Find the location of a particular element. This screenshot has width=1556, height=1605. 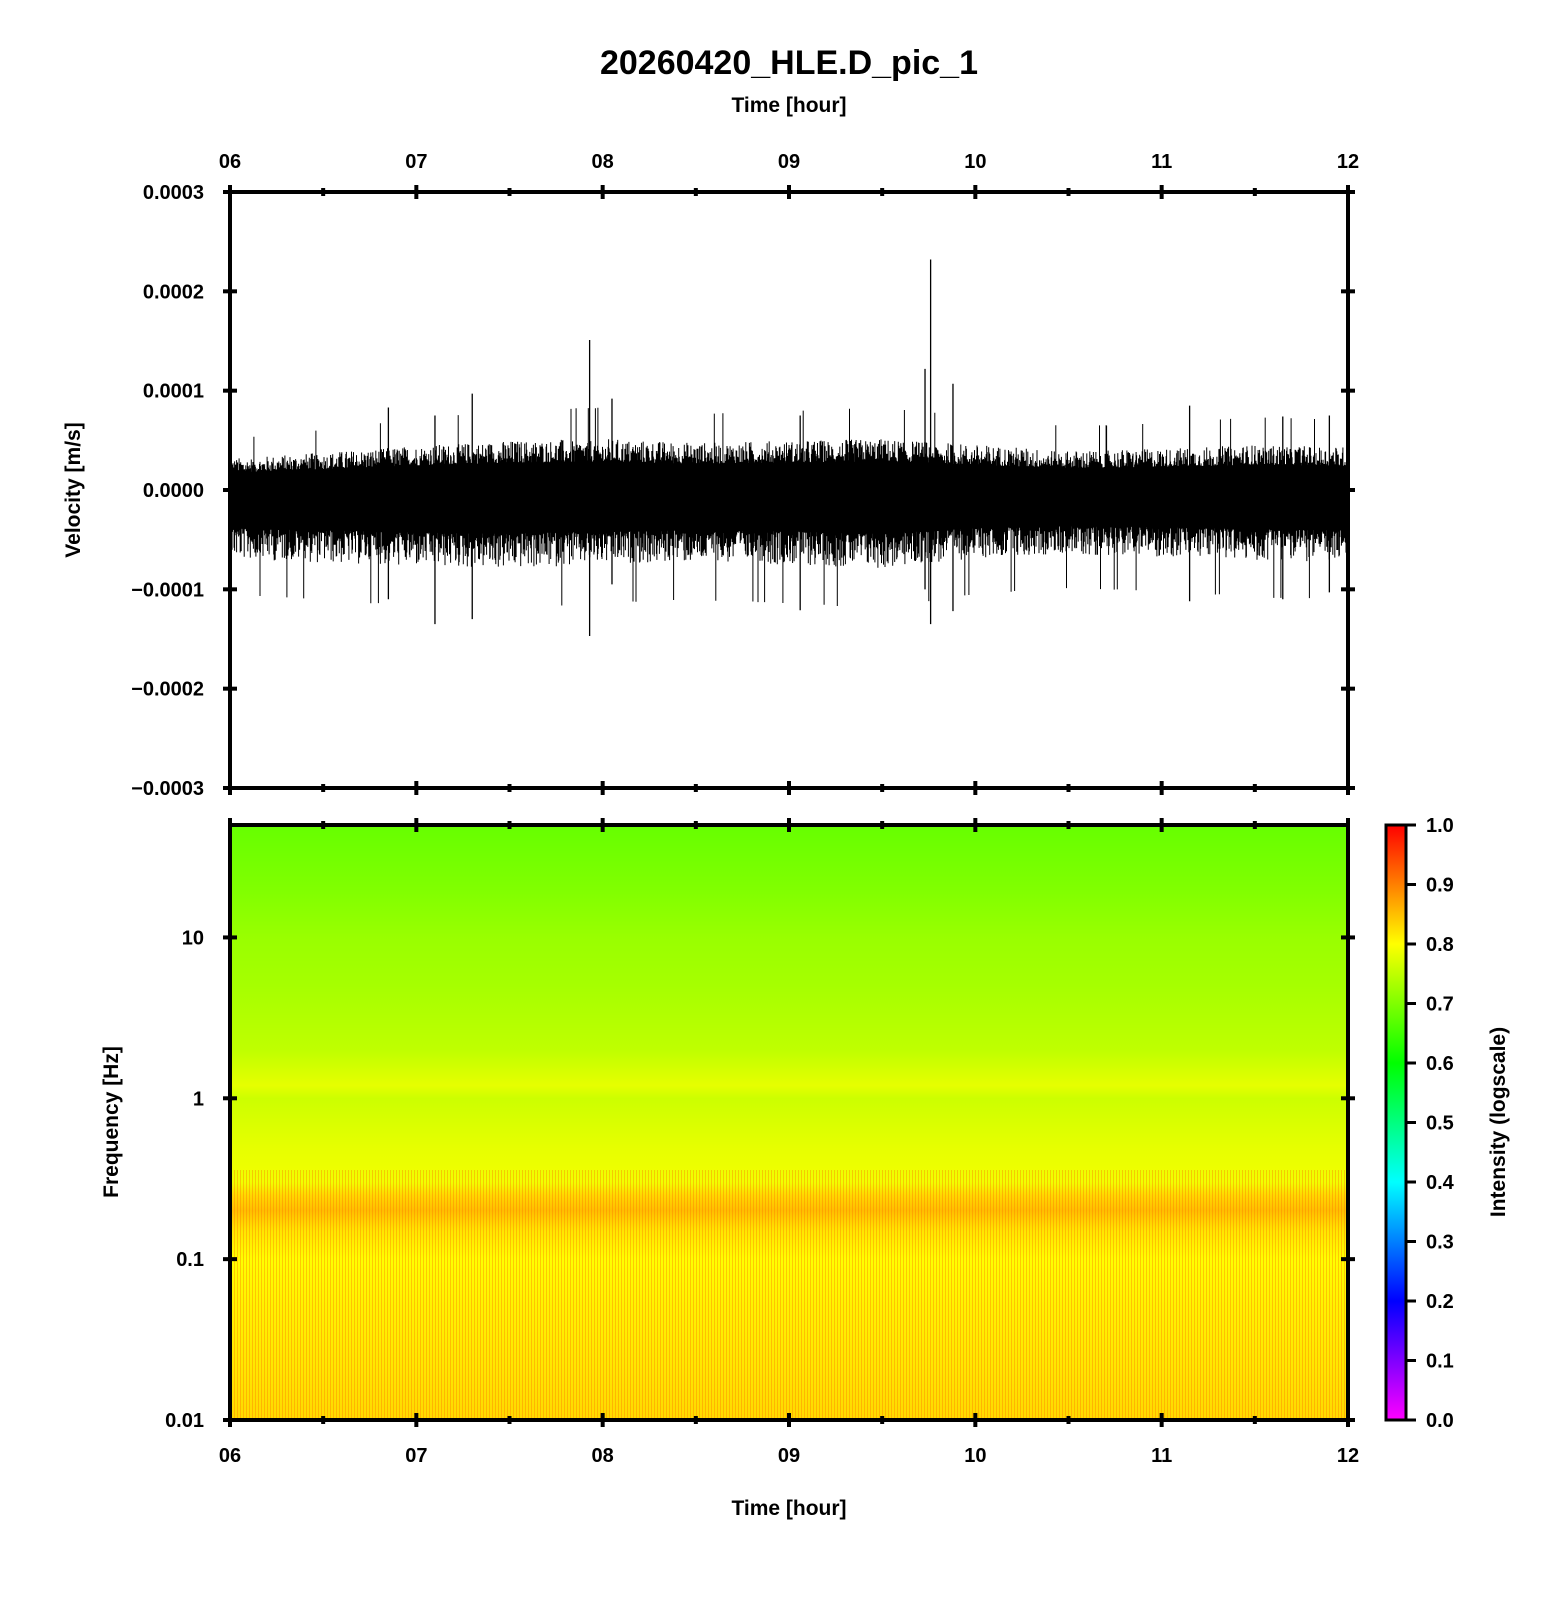

spectrogram-y-tick-label: 10 is located at coordinates (193, 938).